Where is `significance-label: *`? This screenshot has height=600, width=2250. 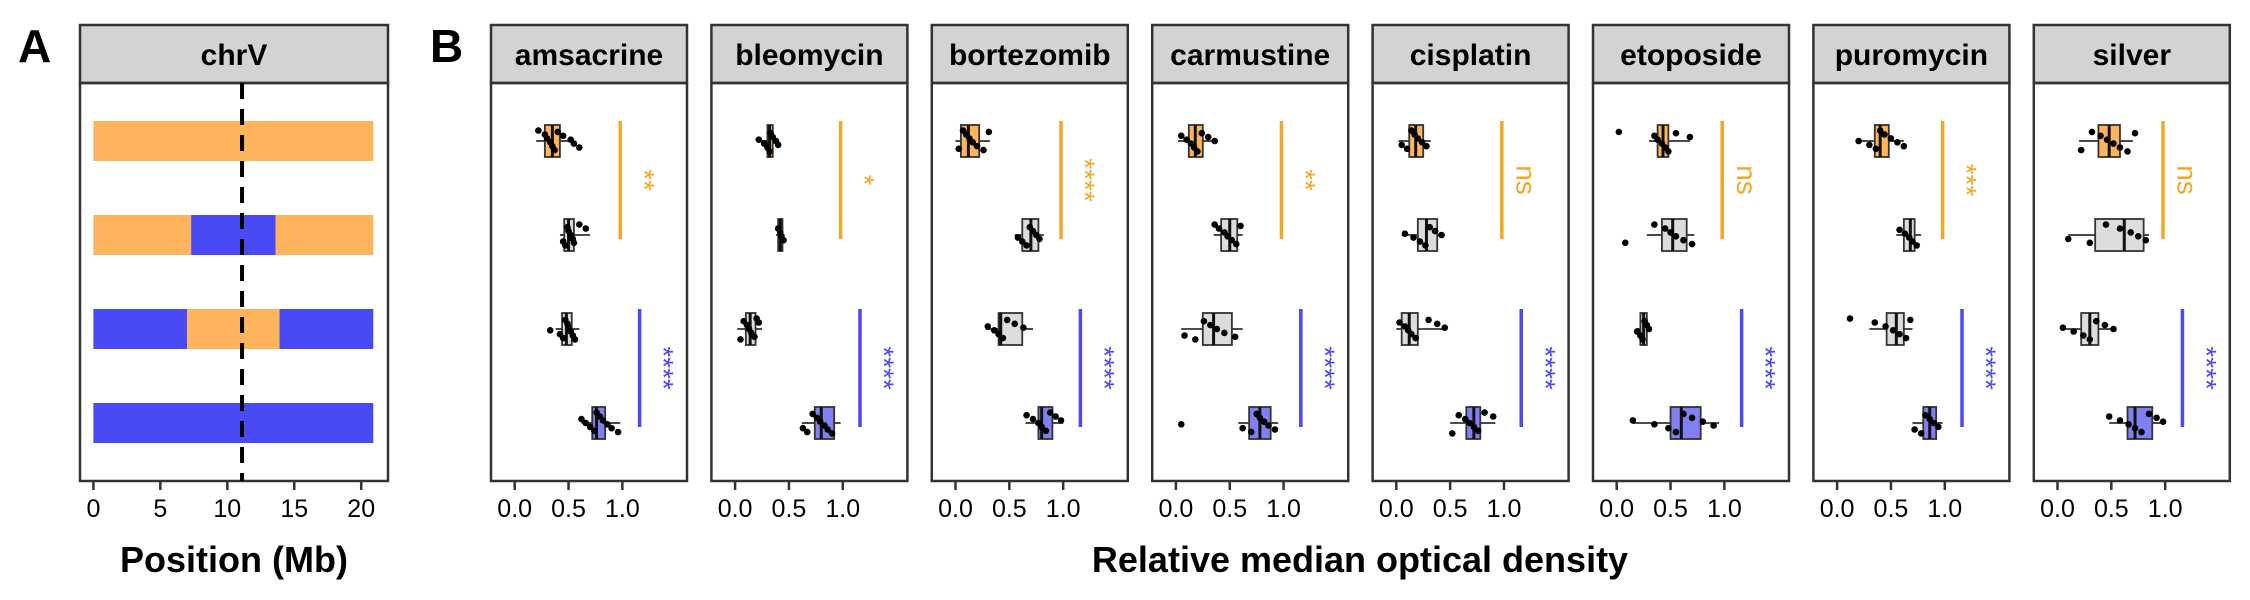 significance-label: * is located at coordinates (864, 180).